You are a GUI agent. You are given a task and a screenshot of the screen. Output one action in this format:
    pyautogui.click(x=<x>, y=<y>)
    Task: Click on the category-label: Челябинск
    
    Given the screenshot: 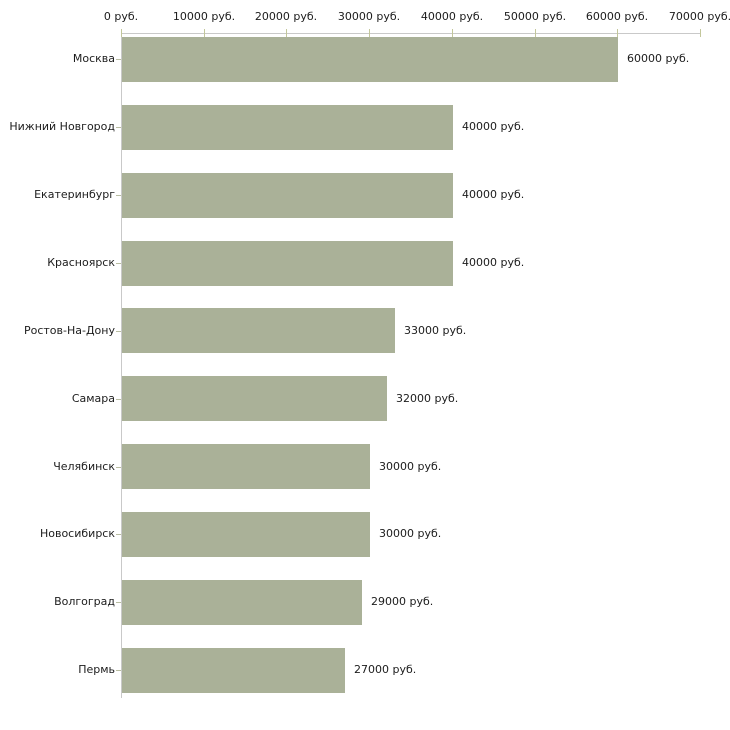 What is the action you would take?
    pyautogui.click(x=84, y=466)
    